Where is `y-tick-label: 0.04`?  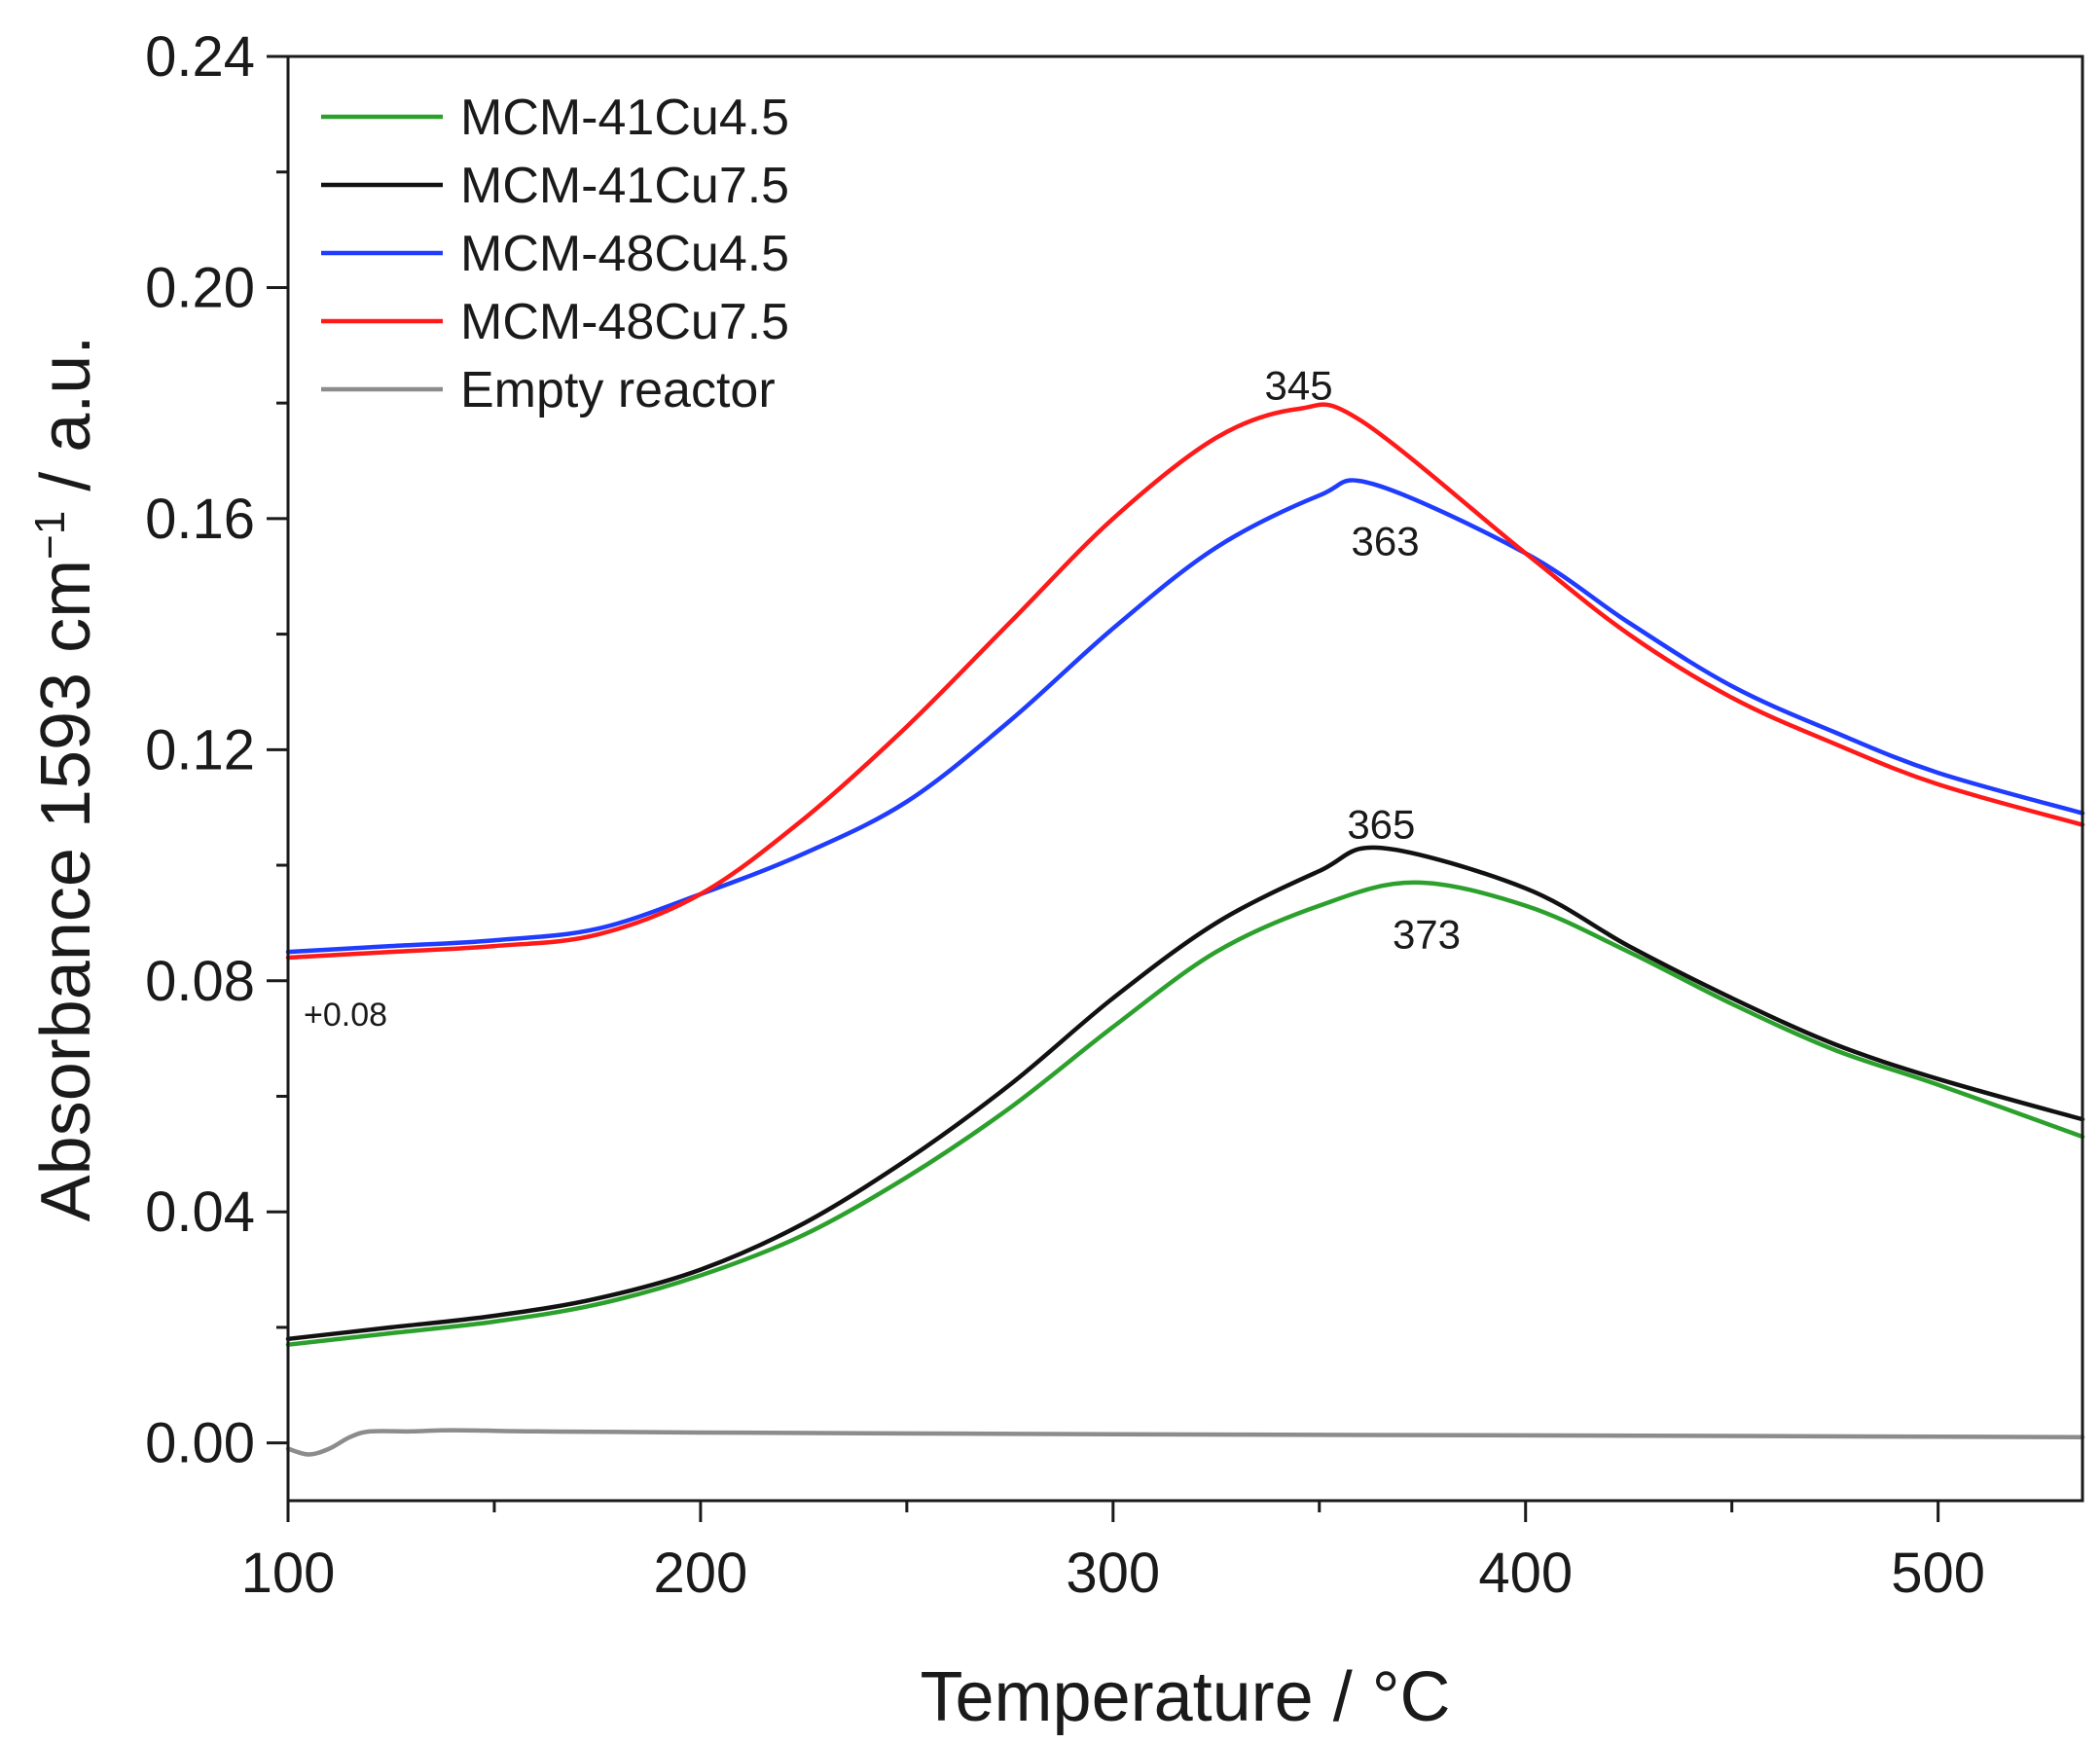
y-tick-label: 0.04 is located at coordinates (200, 1212).